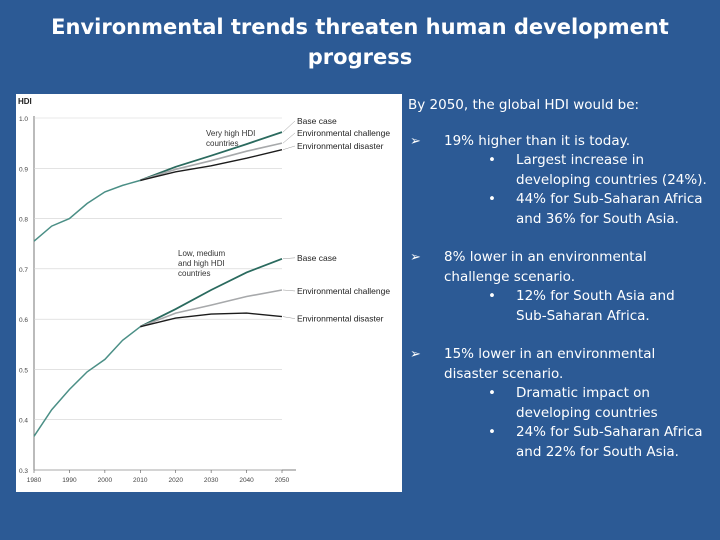 The width and height of the screenshot is (720, 540). What do you see at coordinates (23, 119) in the screenshot?
I see `y-tick-label: 1.0` at bounding box center [23, 119].